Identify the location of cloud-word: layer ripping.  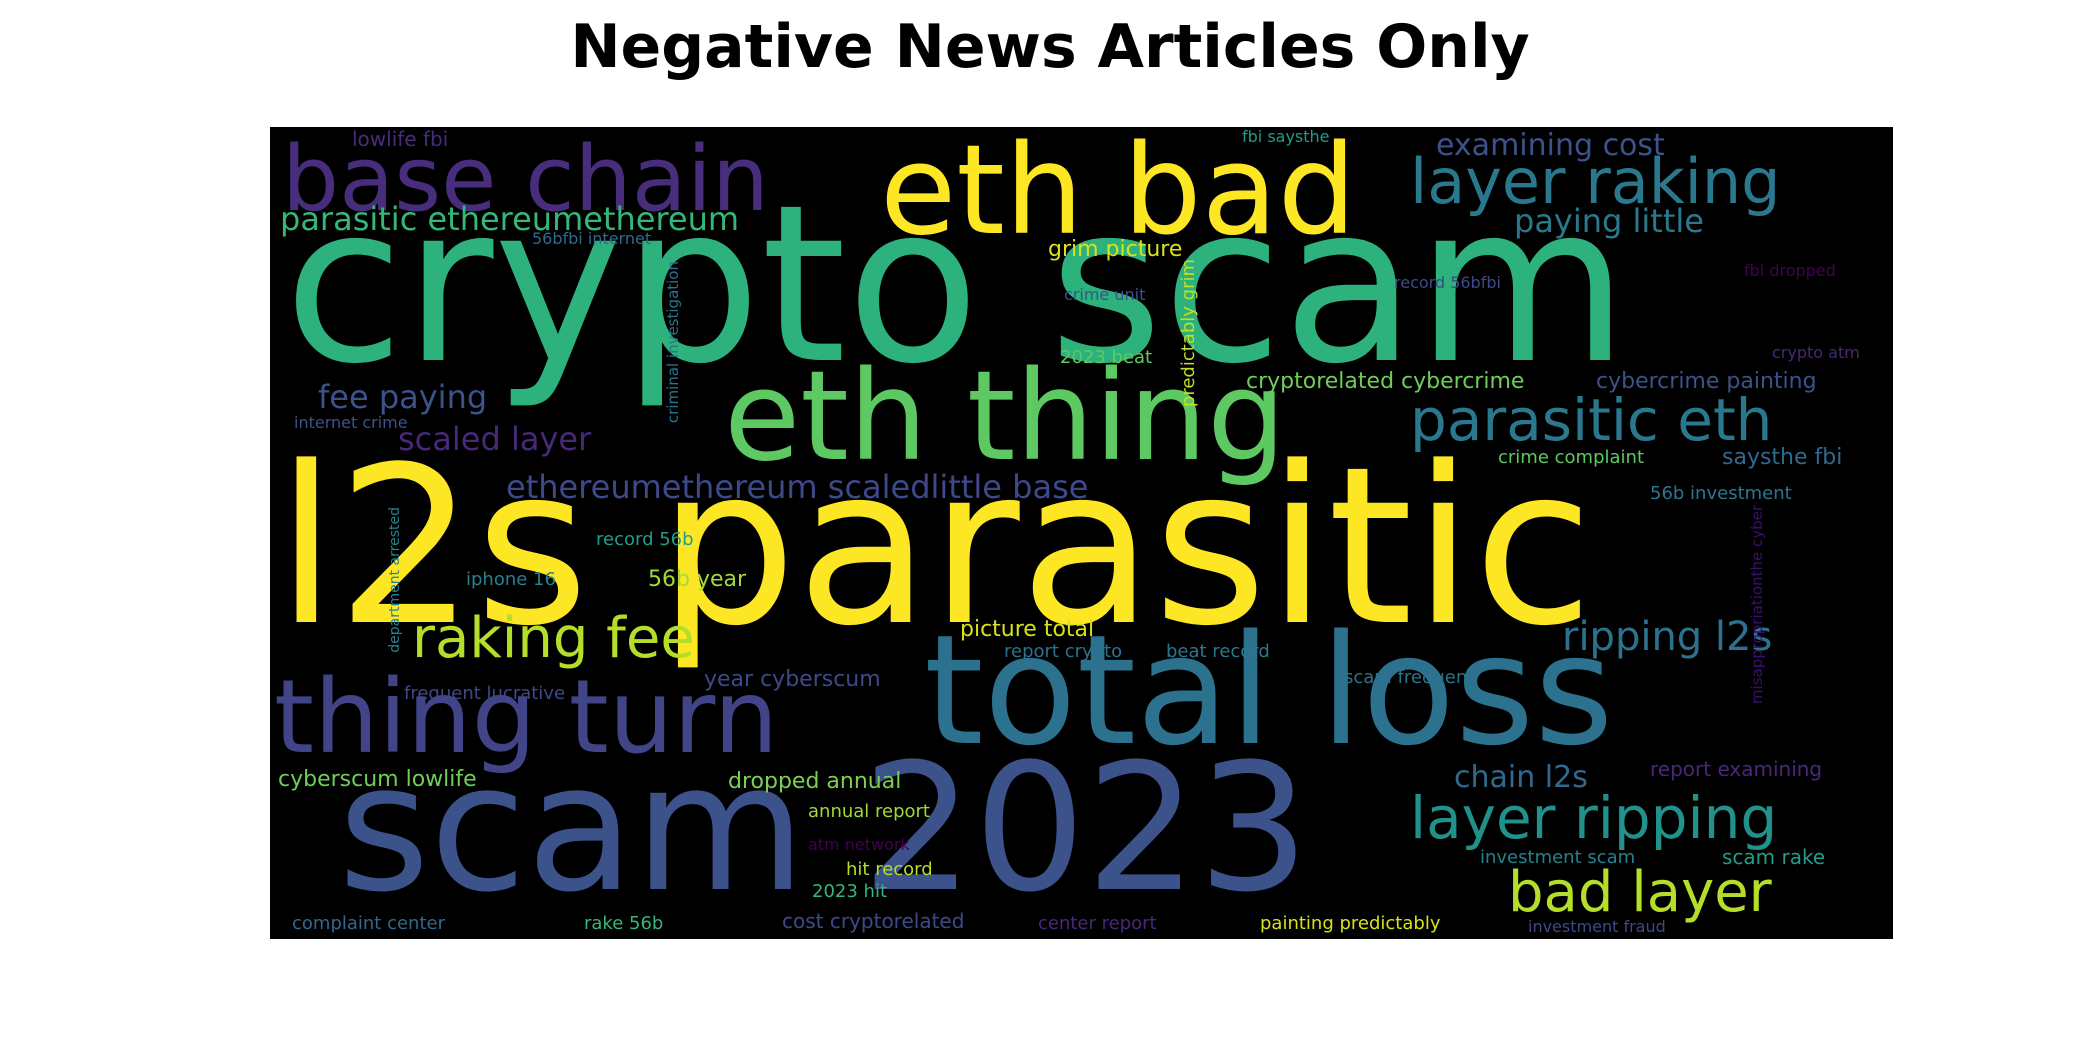
(1594, 818).